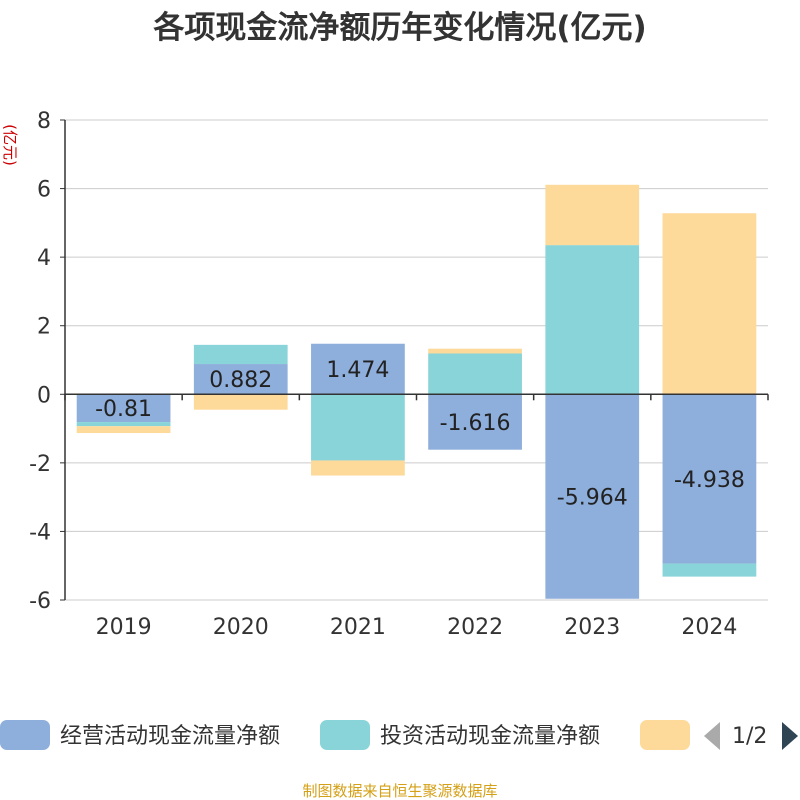 The height and width of the screenshot is (800, 800). What do you see at coordinates (490, 736) in the screenshot?
I see `legend-label: 投资活动现金流量净额` at bounding box center [490, 736].